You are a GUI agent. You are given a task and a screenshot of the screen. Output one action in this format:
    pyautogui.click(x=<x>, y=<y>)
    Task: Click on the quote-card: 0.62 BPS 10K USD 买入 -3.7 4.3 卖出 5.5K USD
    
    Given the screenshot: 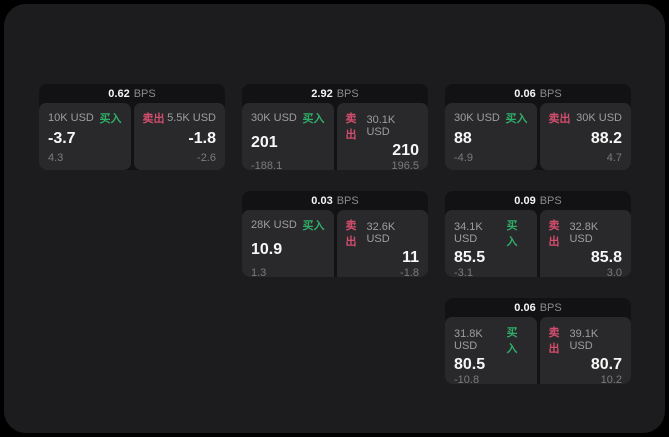 What is the action you would take?
    pyautogui.click(x=132, y=127)
    